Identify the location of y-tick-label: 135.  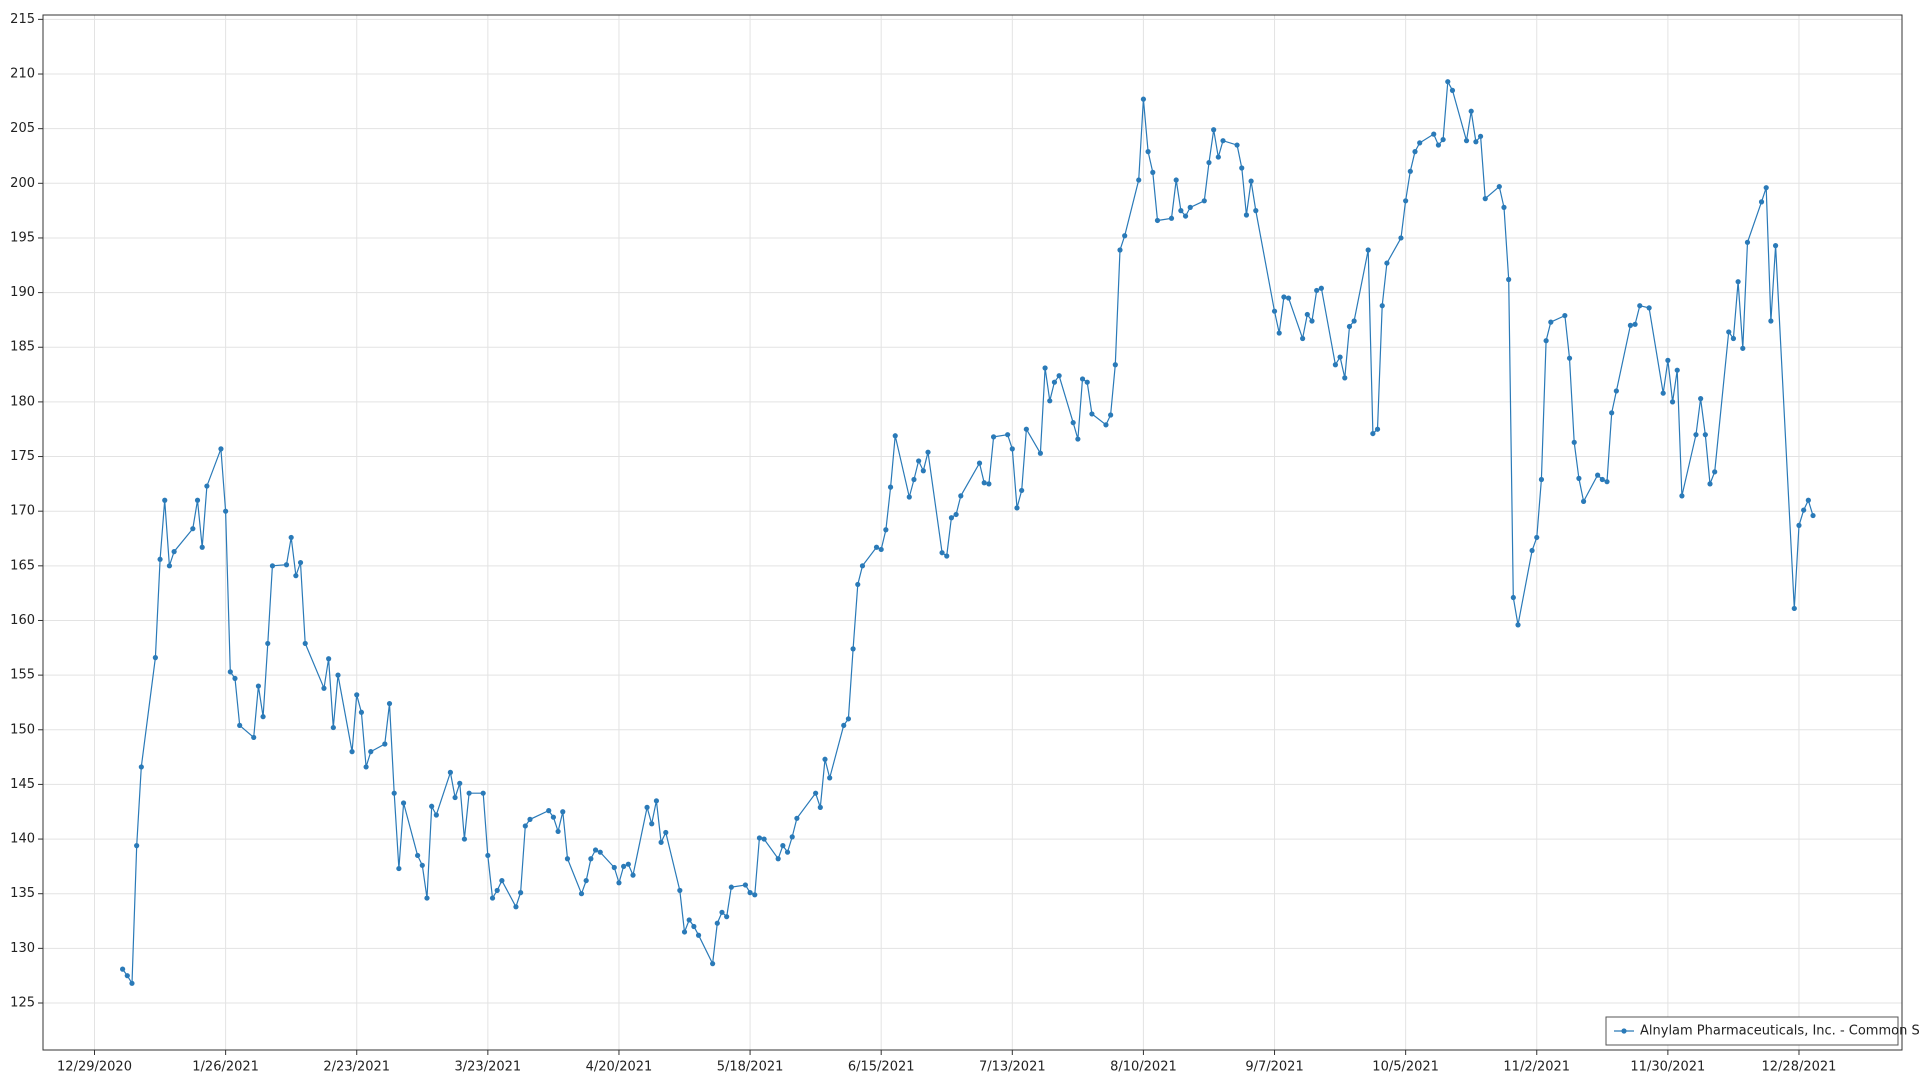
(22, 893).